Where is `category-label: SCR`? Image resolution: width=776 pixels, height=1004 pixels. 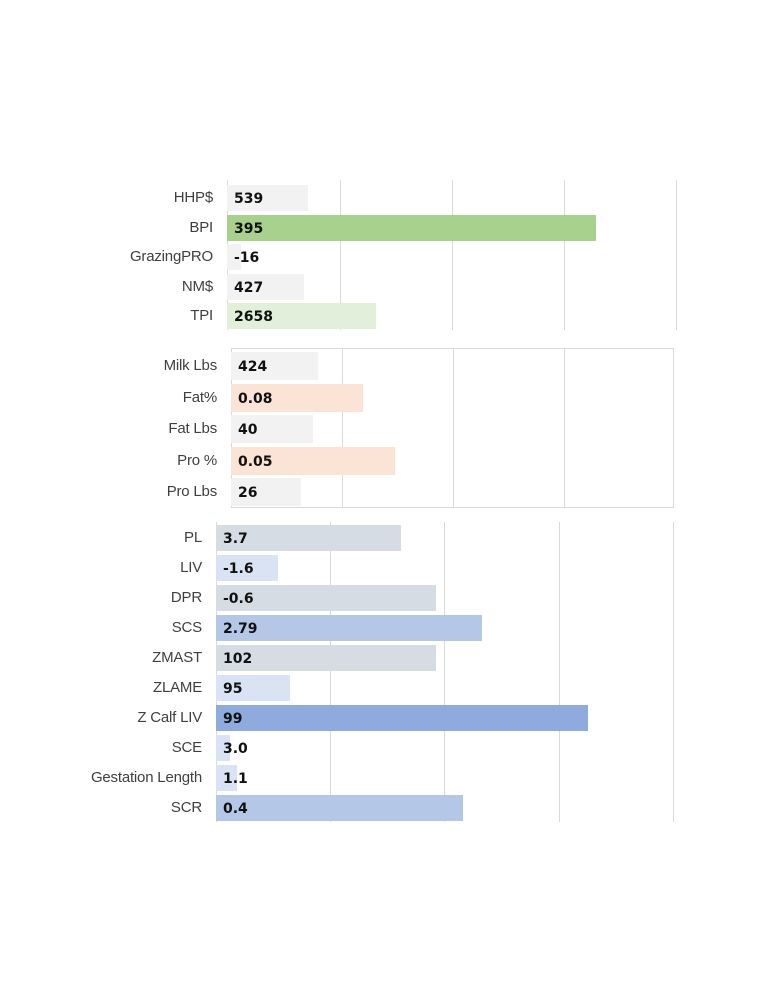 category-label: SCR is located at coordinates (186, 807).